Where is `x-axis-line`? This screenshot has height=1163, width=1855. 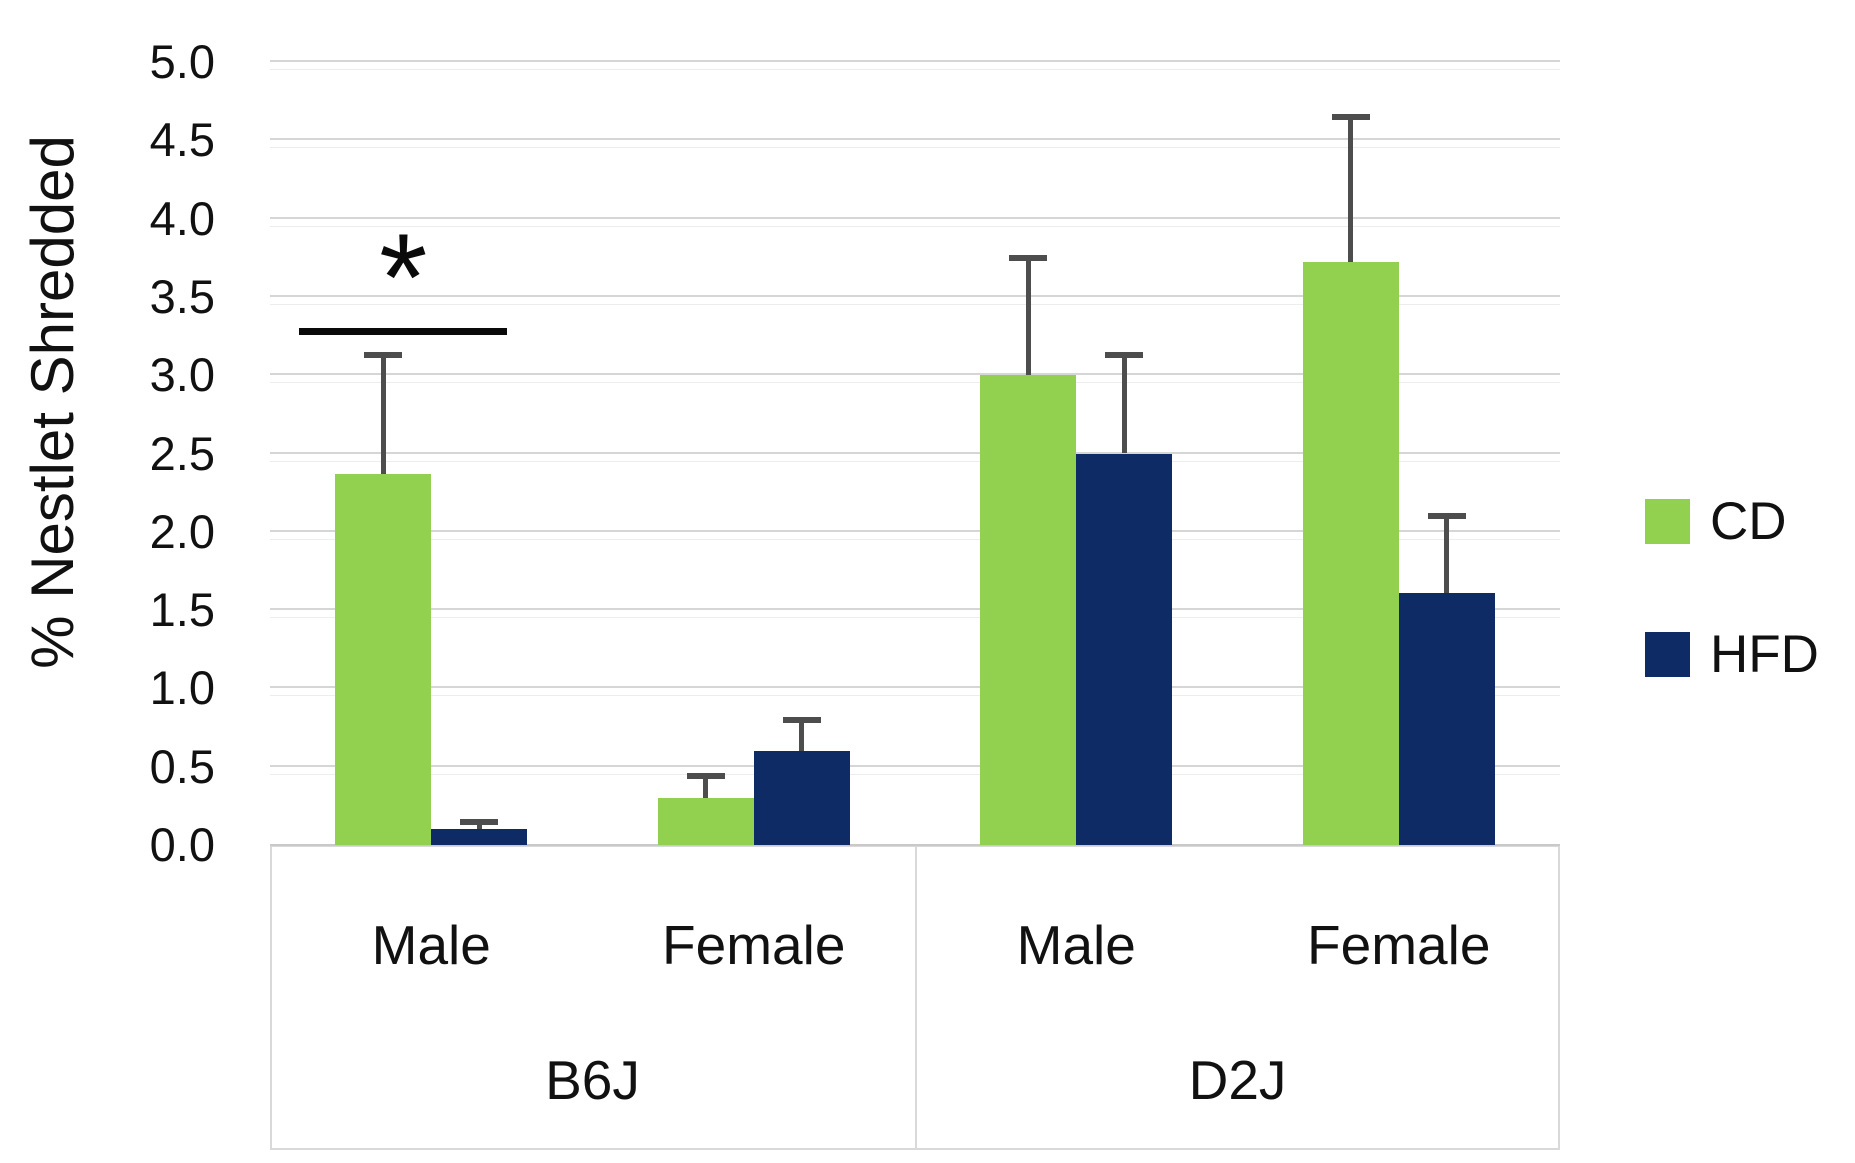
x-axis-line is located at coordinates (915, 845).